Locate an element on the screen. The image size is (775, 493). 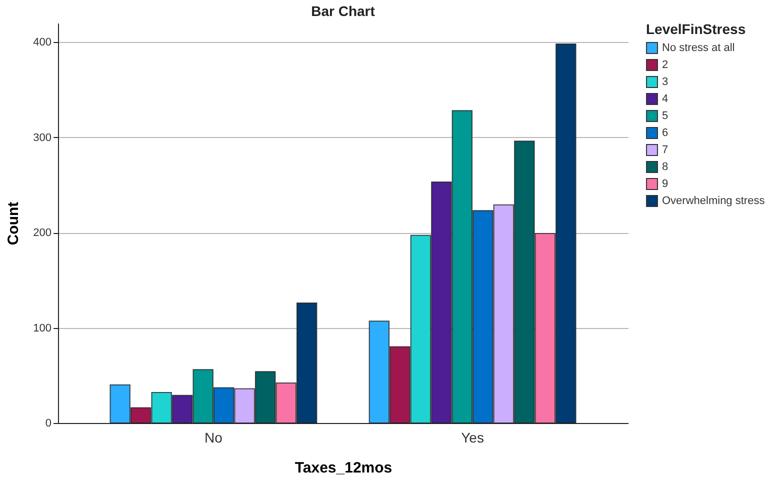
legend-label: 8 is located at coordinates (665, 167).